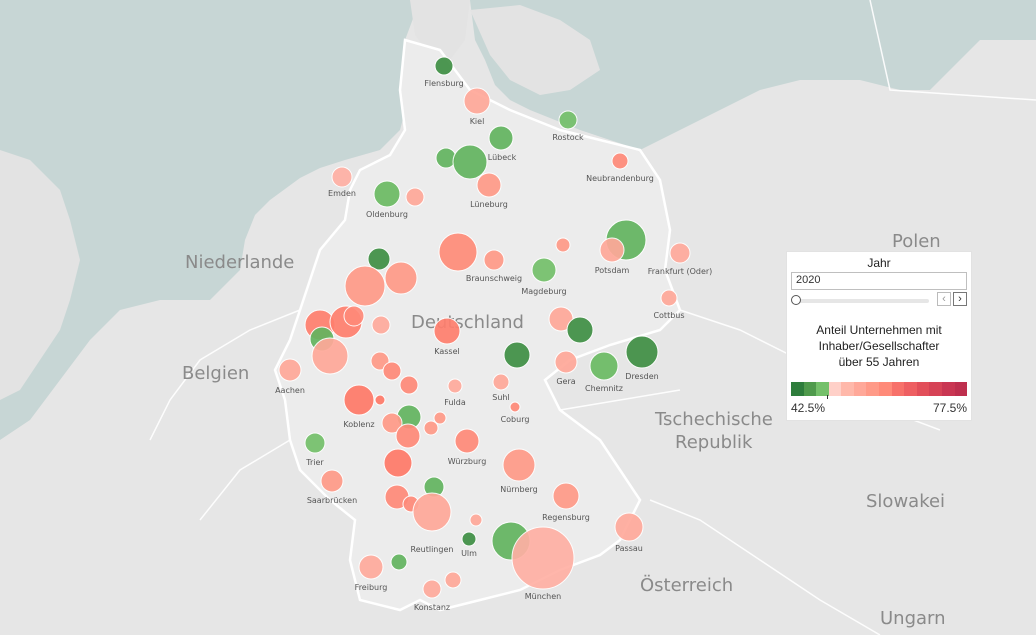 This screenshot has width=1036, height=635. Describe the element at coordinates (568, 137) in the screenshot. I see `city-label: Rostock` at that location.